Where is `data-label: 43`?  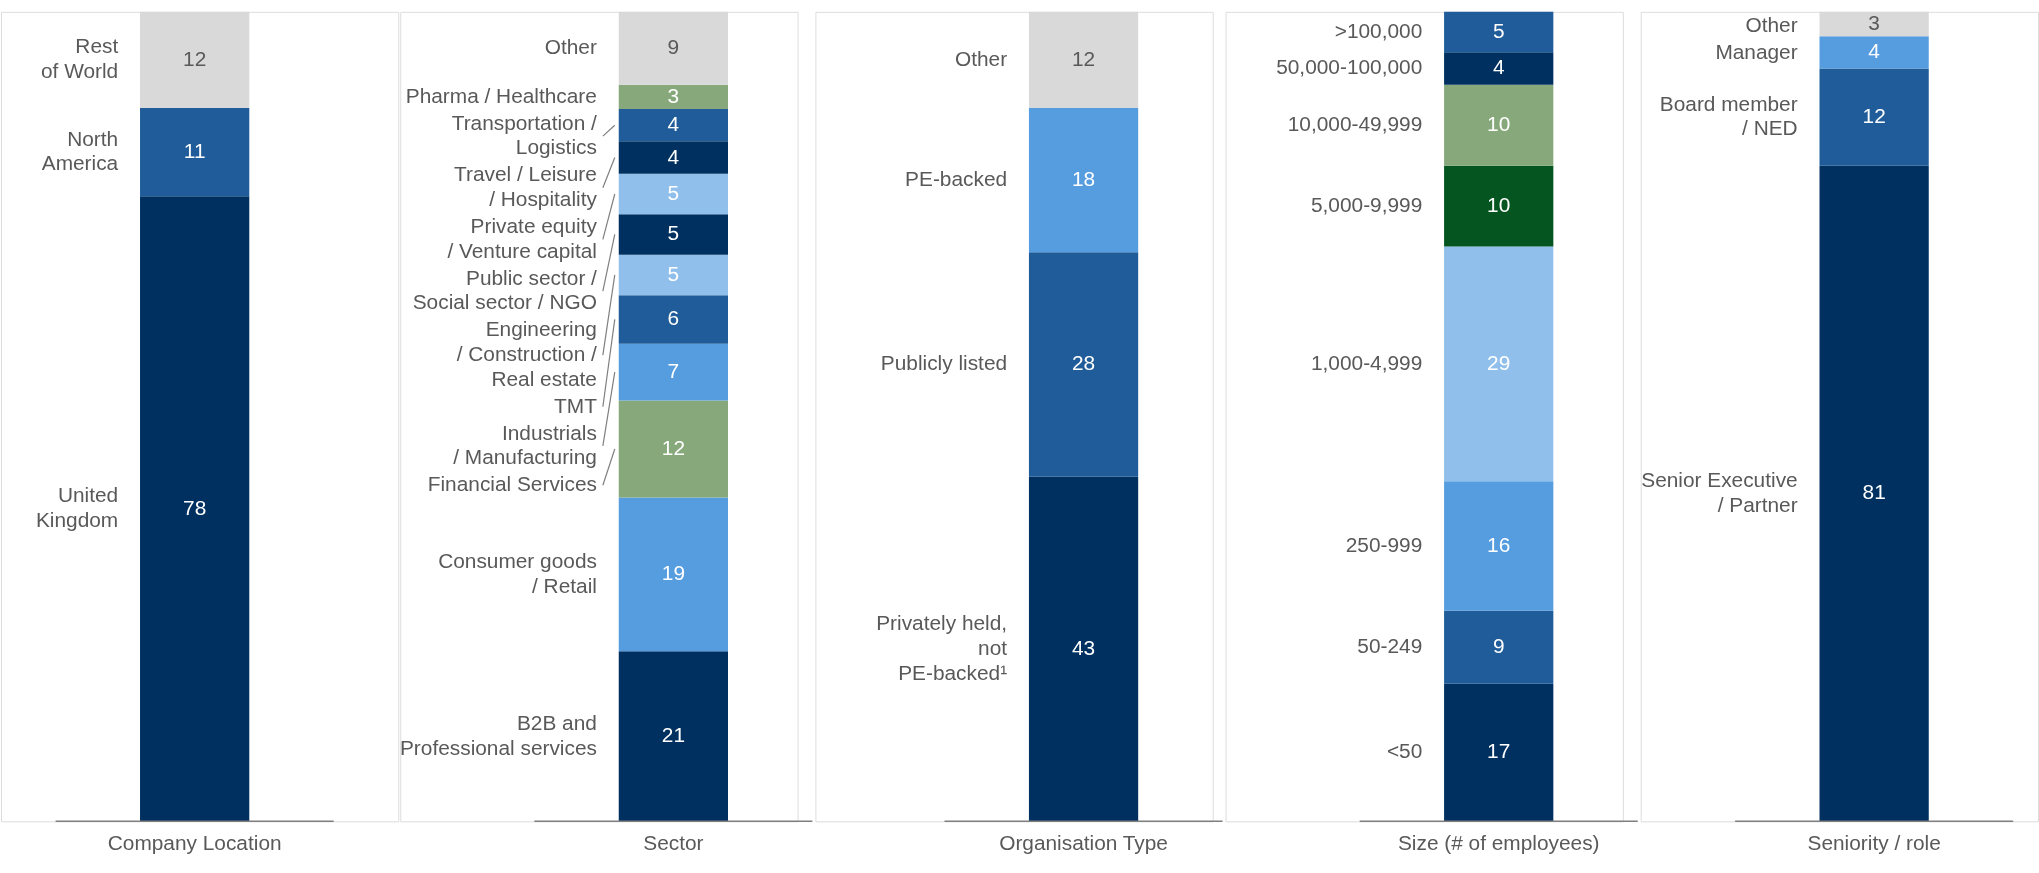
data-label: 43 is located at coordinates (1083, 647).